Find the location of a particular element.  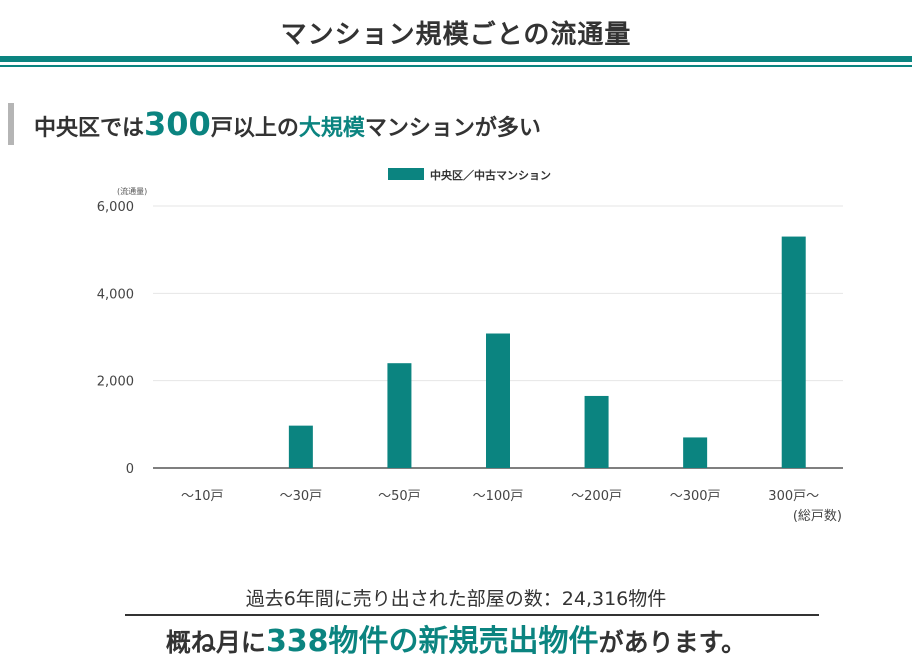

headline-mid: 戸以上の is located at coordinates (254, 128).